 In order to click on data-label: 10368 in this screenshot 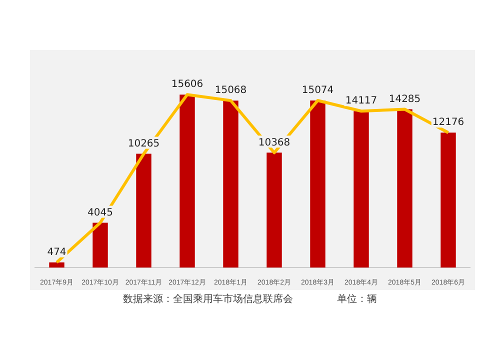, I will do `click(274, 142)`.